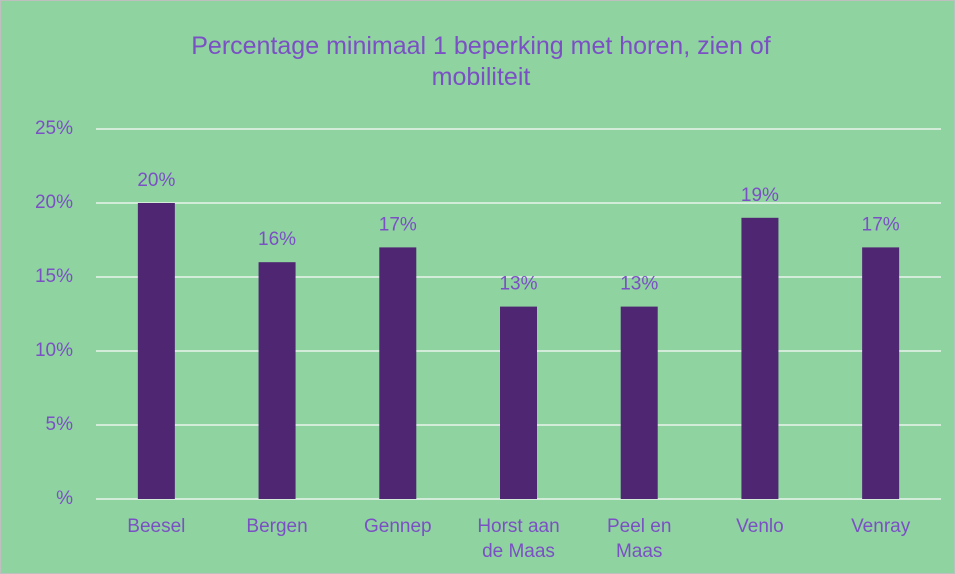 The width and height of the screenshot is (955, 574). Describe the element at coordinates (54, 276) in the screenshot. I see `y-tick-label: 15%` at that location.